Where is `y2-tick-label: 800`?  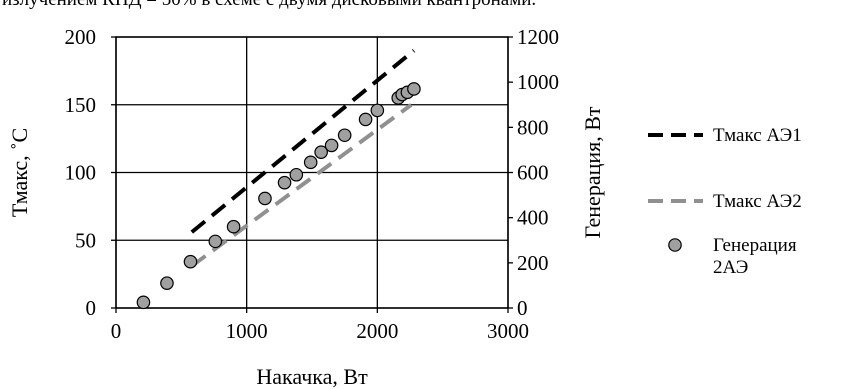 y2-tick-label: 800 is located at coordinates (533, 127).